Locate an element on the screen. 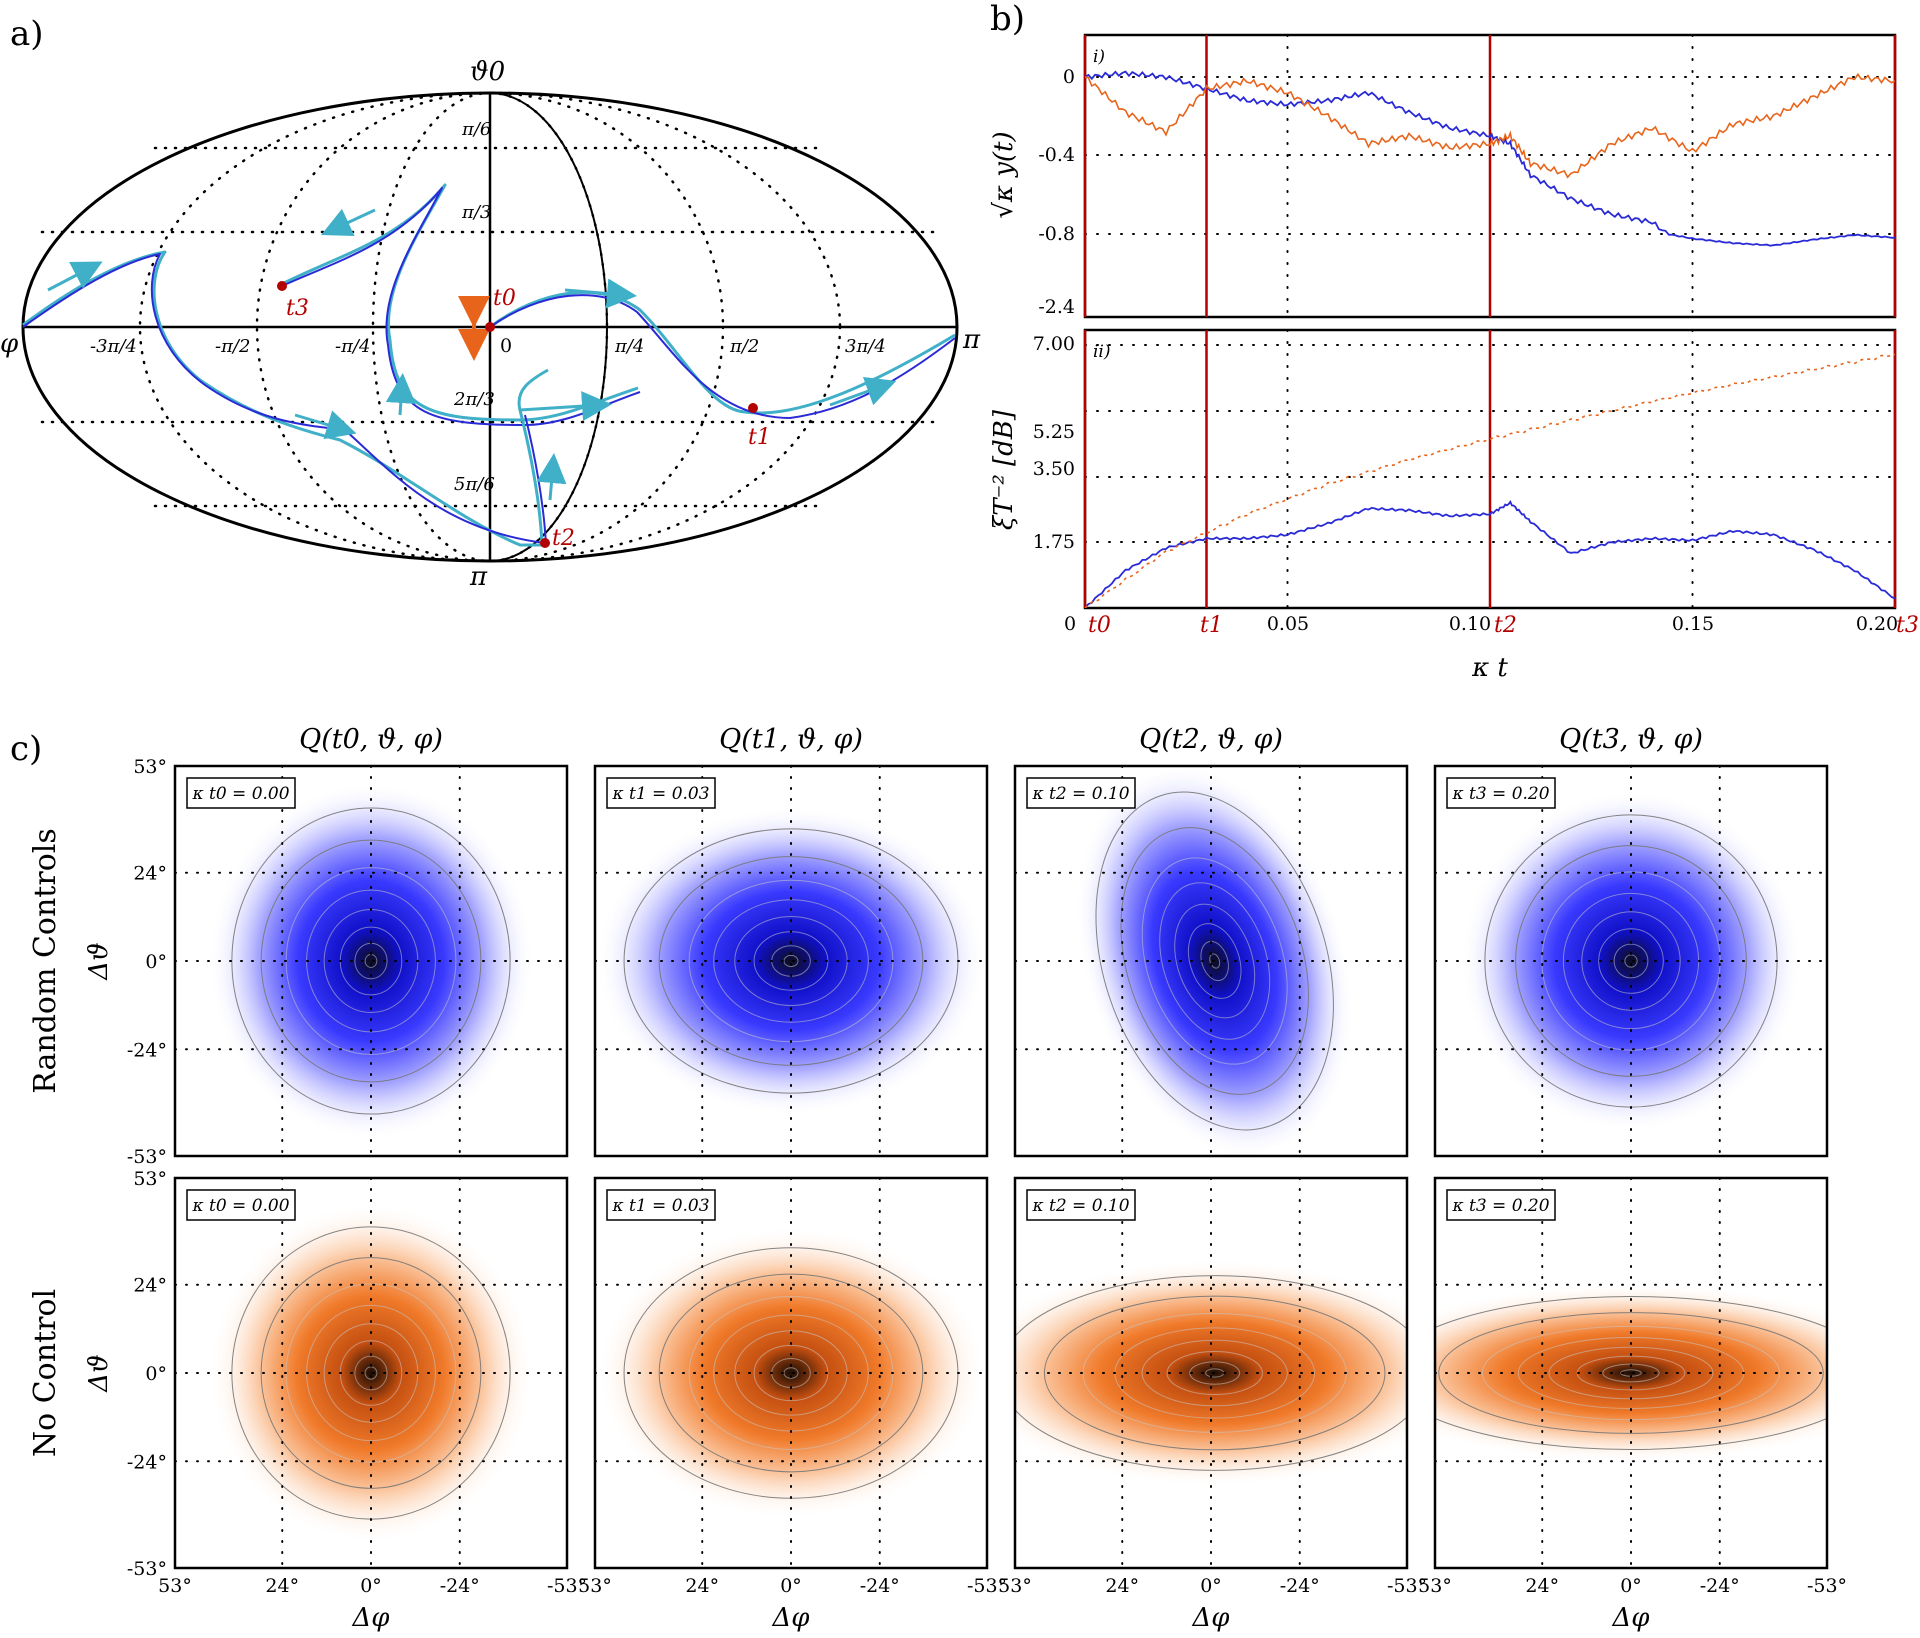  phi-tick: π/4 is located at coordinates (629, 346).